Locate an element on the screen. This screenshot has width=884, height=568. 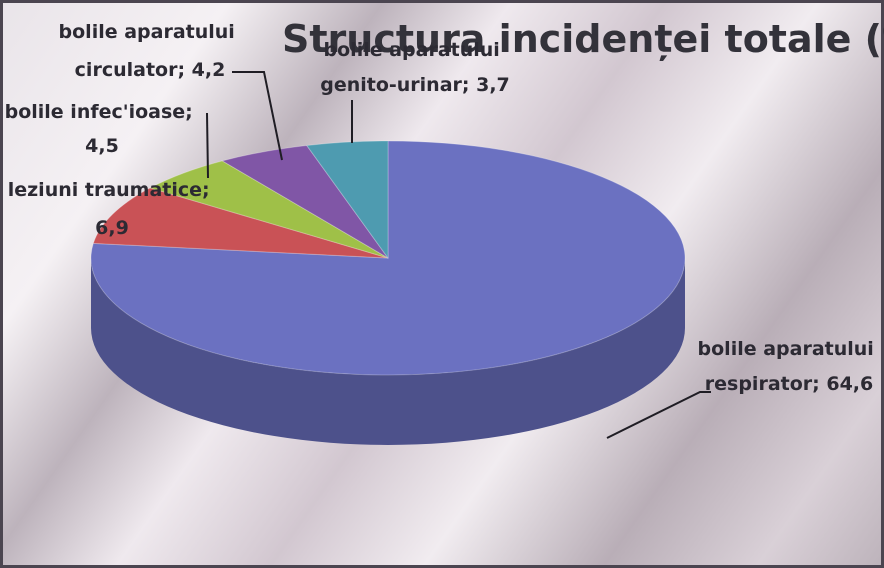
label-respirator: bolile aparatului respirator; 64,6 is located at coordinates (789, 366).